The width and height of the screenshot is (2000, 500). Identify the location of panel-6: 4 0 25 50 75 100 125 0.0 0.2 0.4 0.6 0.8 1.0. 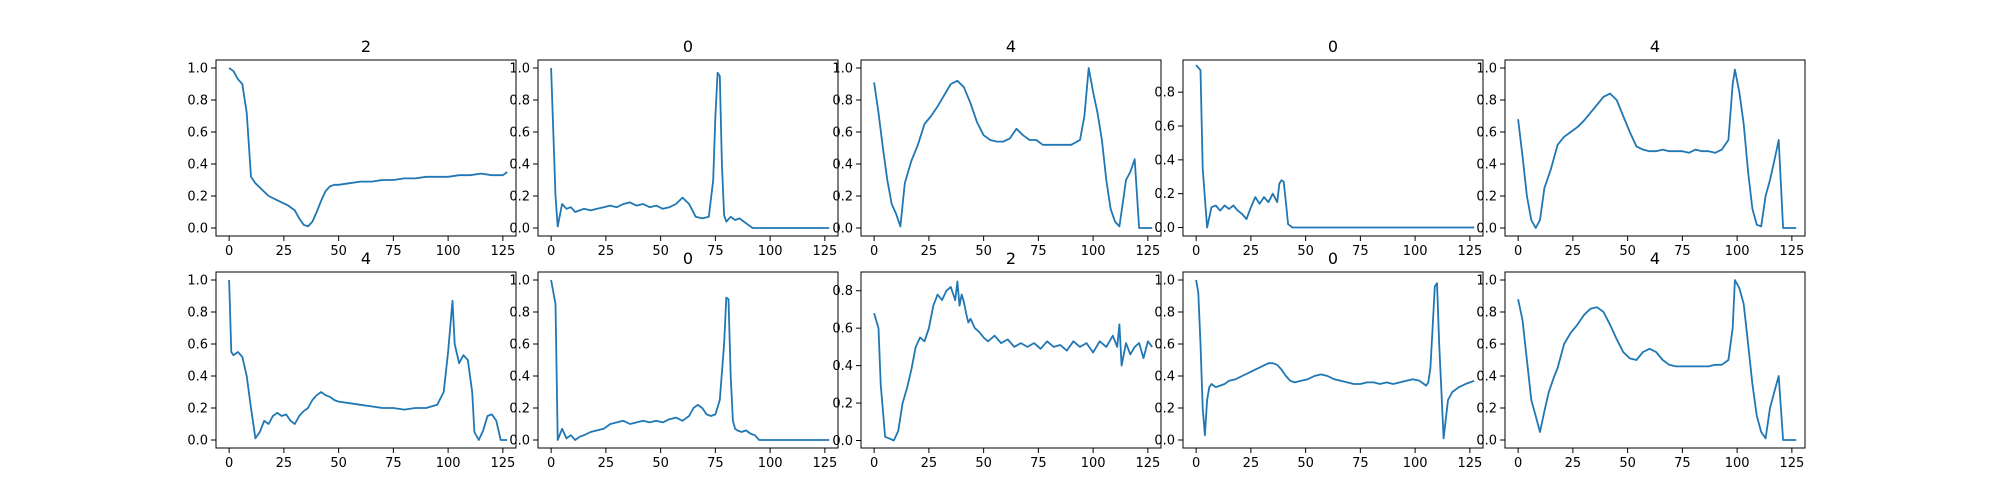
(352, 360).